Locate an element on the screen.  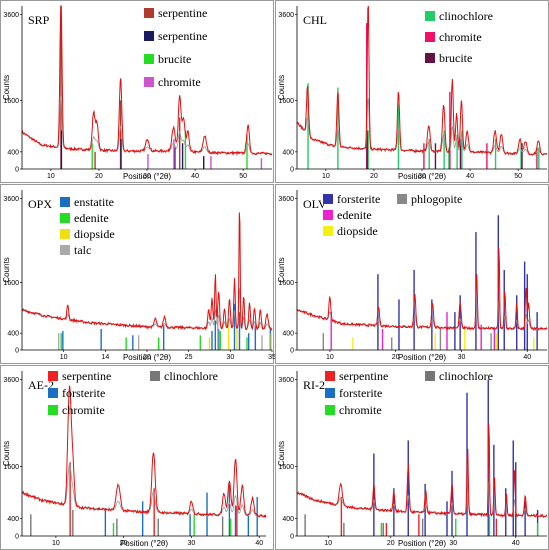
x-tick-label: 14 is located at coordinates (105, 357).